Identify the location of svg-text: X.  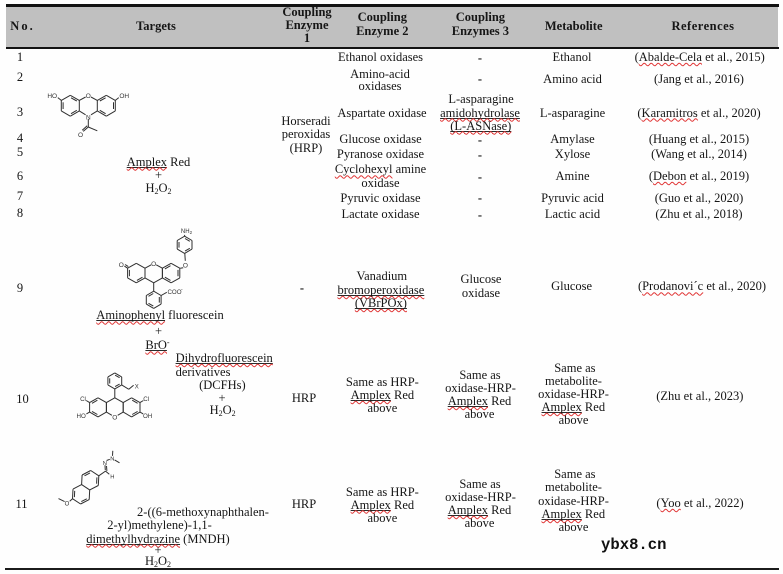
(137, 387).